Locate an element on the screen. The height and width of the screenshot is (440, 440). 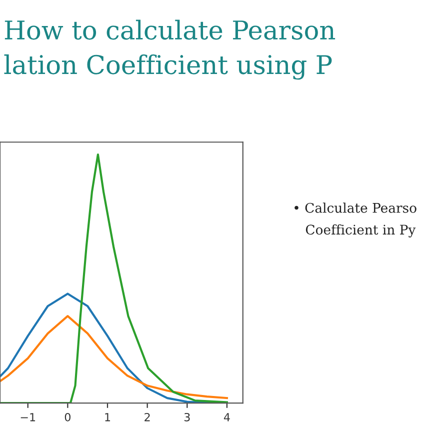
text: • Calculate Pearso Coefficient in Py is located at coordinates (355, 220).